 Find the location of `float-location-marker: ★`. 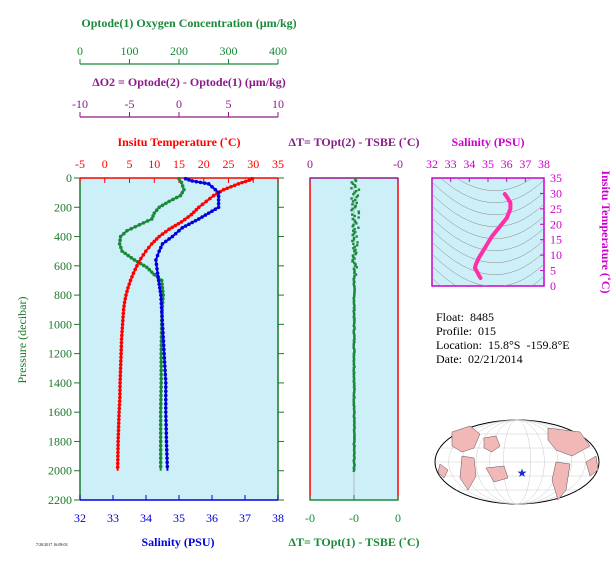

float-location-marker: ★ is located at coordinates (522, 473).